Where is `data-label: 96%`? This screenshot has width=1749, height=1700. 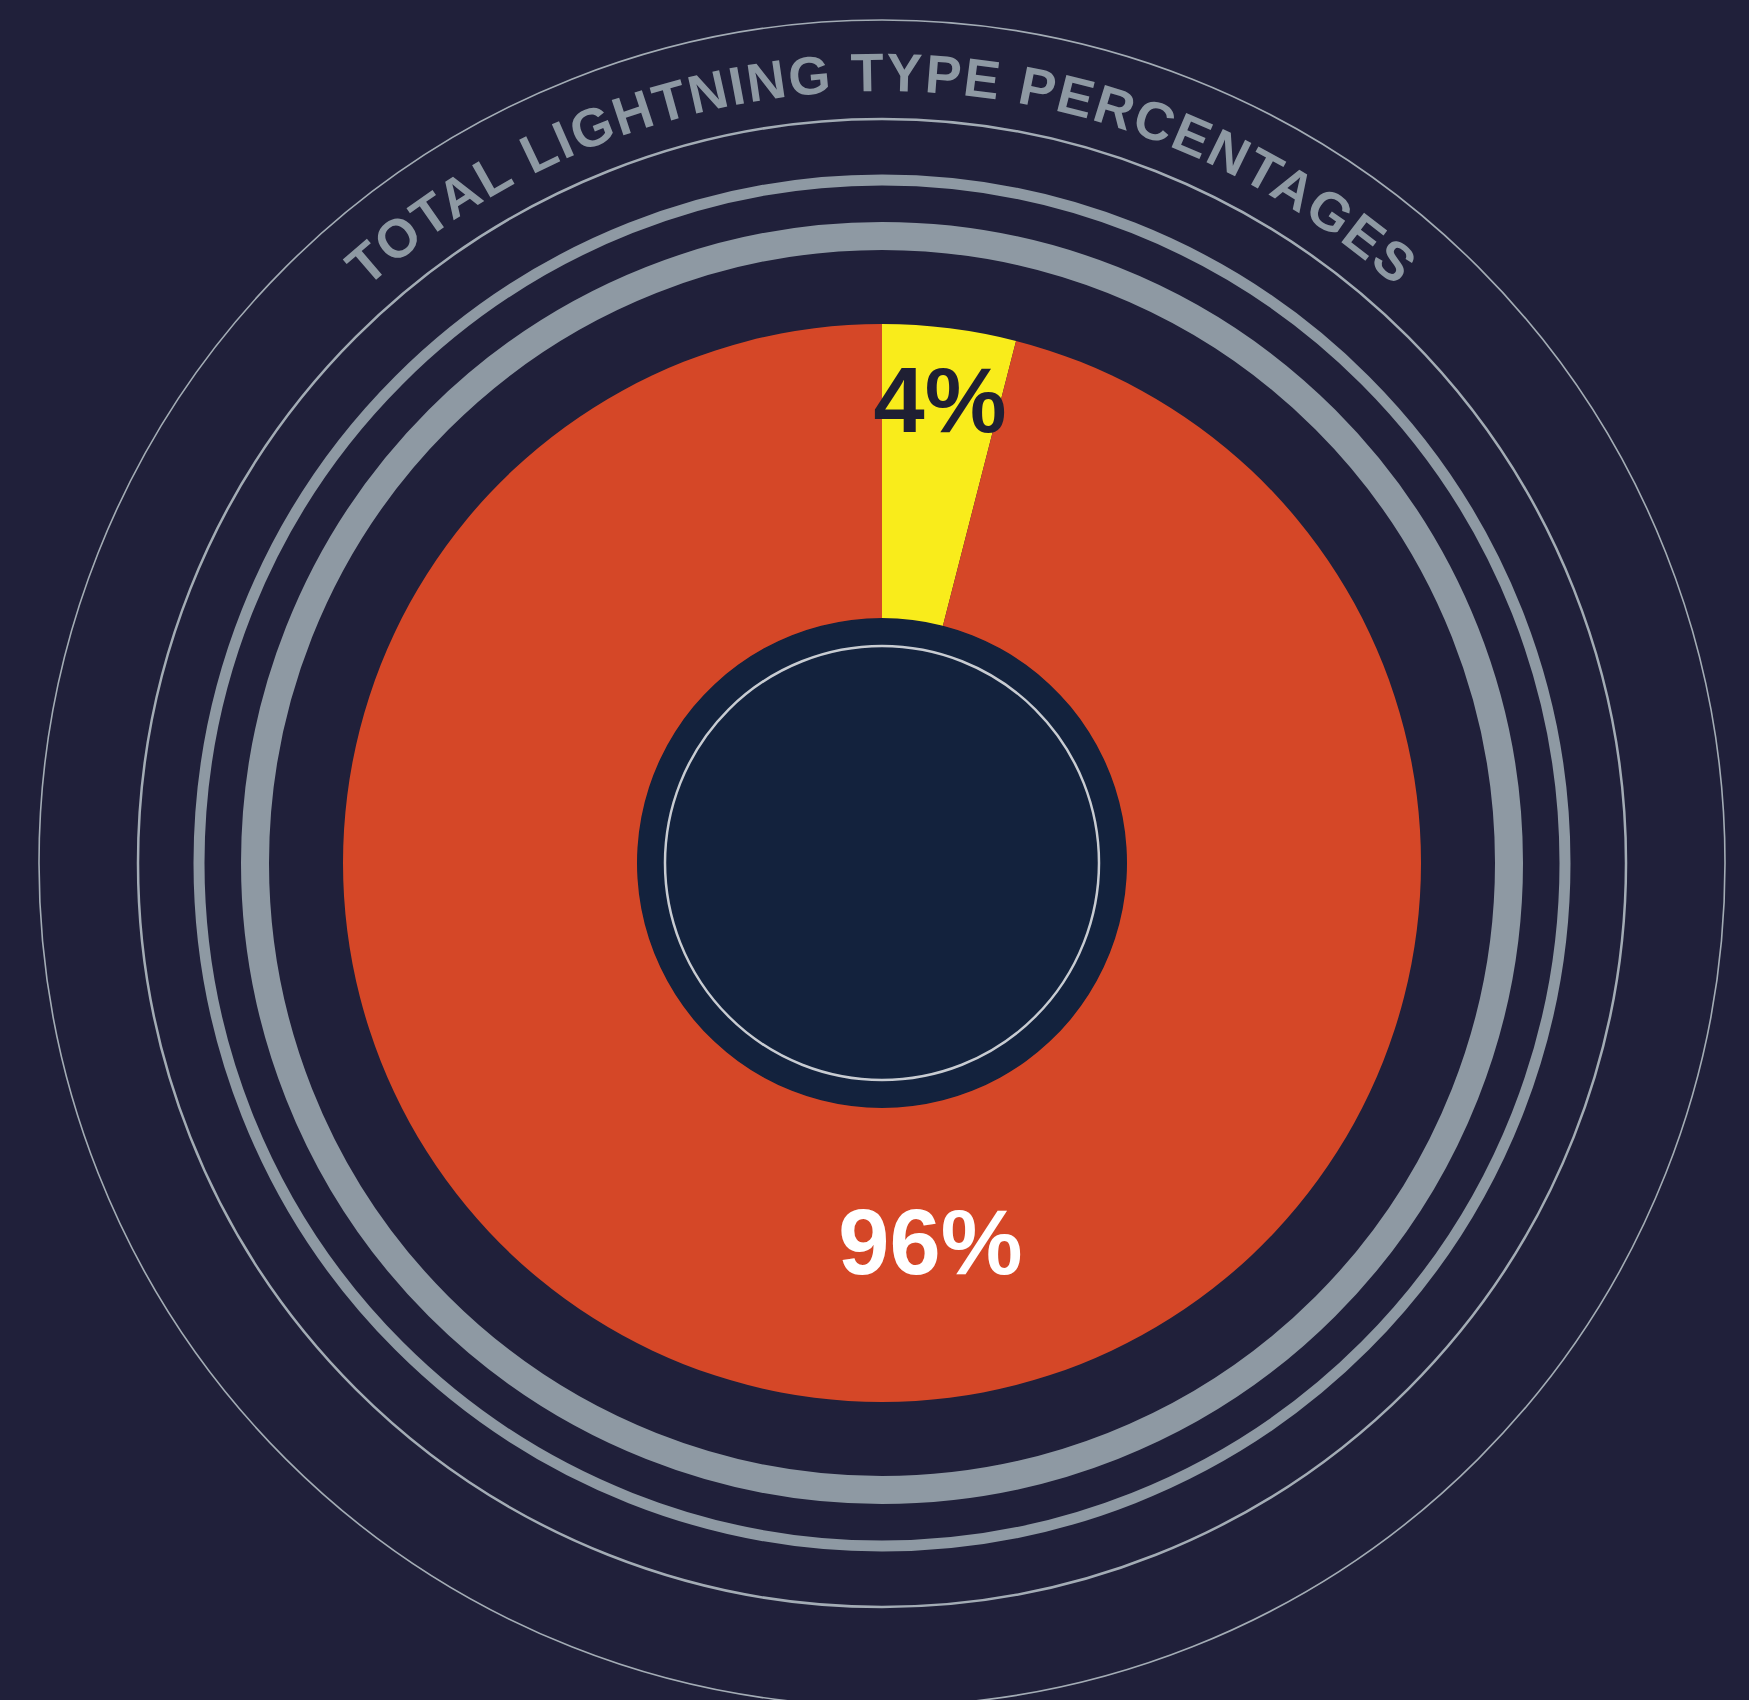 data-label: 96% is located at coordinates (930, 1241).